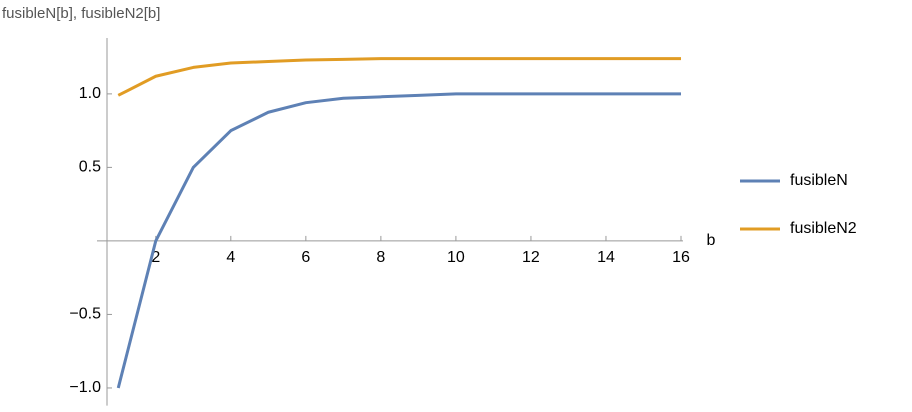 The width and height of the screenshot is (912, 412). I want to click on x-axis-label: b, so click(711, 240).